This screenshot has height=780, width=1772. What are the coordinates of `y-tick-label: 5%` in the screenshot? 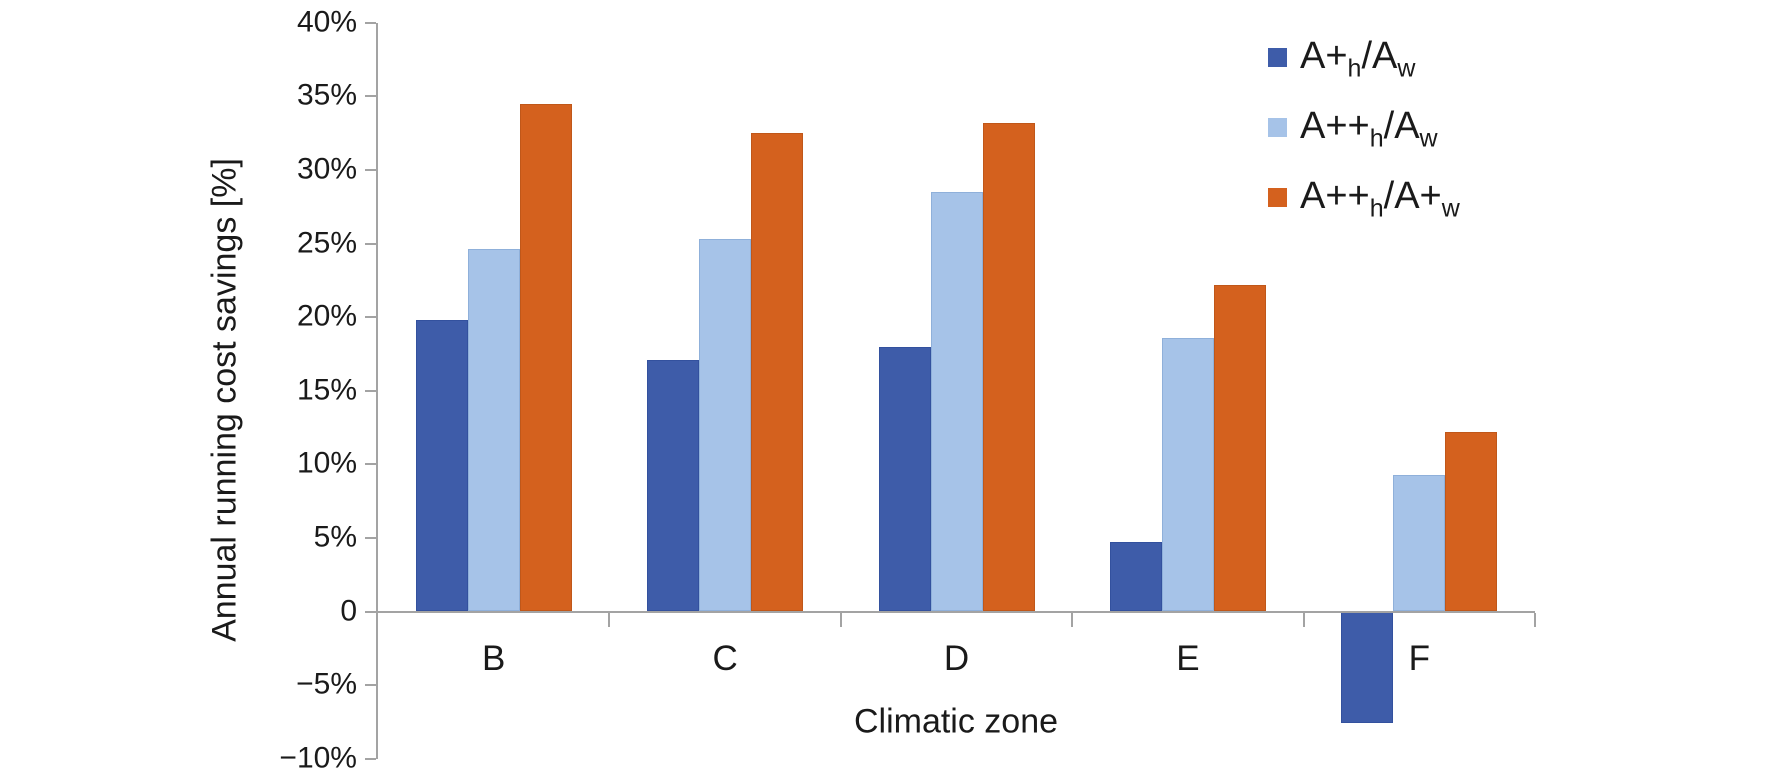 It's located at (335, 537).